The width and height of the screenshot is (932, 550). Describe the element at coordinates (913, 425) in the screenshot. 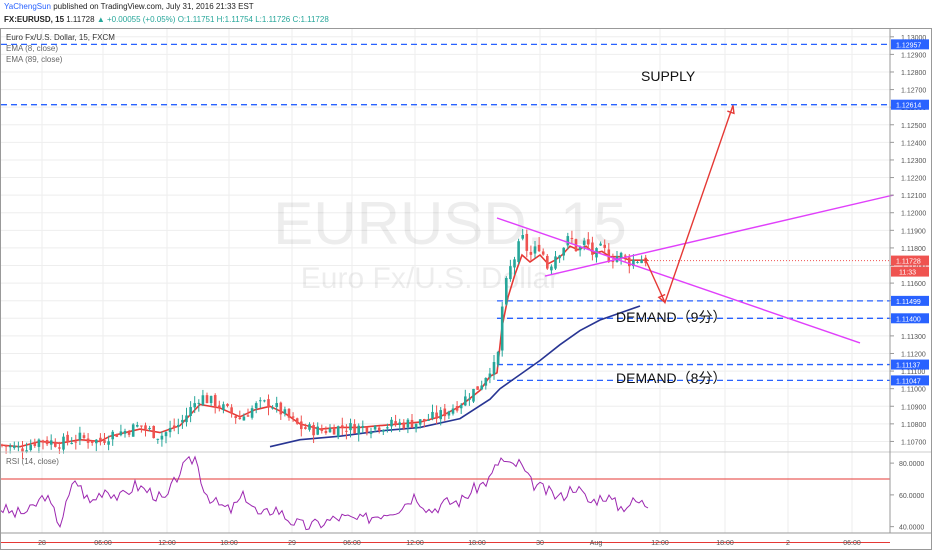

I see `price-tick-label: 1.10800` at that location.